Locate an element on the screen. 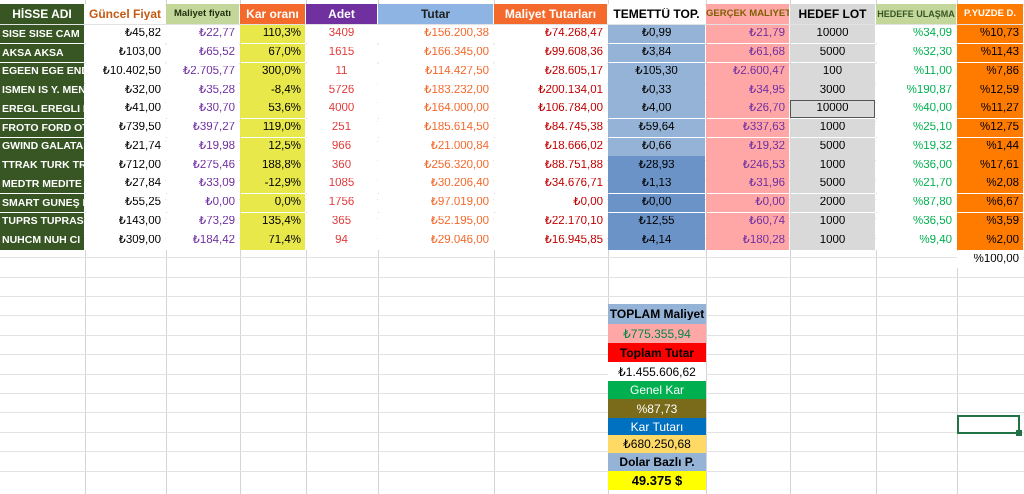 This screenshot has height=494, width=1024. table-cell: ₺32,00 is located at coordinates (125, 90).